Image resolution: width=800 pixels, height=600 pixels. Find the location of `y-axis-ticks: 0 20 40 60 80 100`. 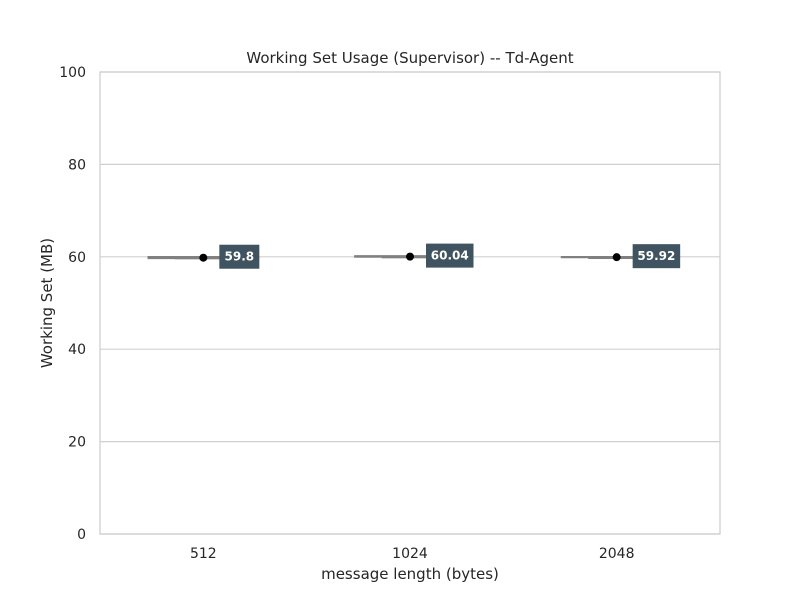

y-axis-ticks: 0 20 40 60 80 100 is located at coordinates (72, 304).